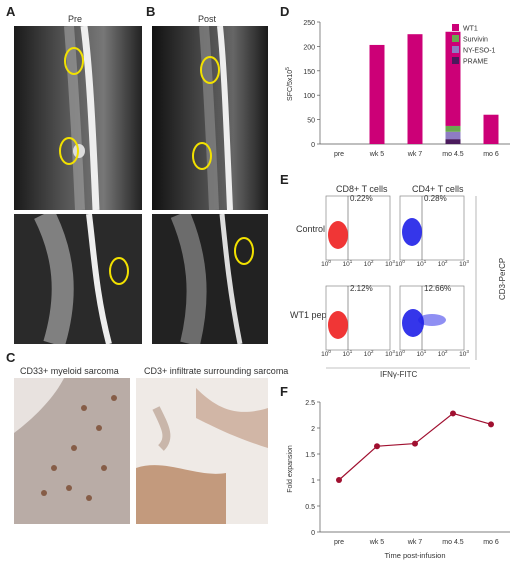 The image size is (520, 564). What do you see at coordinates (216, 371) in the screenshot?
I see `panel-c-right-caption: CD3+ infiltrate surrounding sarcoma` at bounding box center [216, 371].